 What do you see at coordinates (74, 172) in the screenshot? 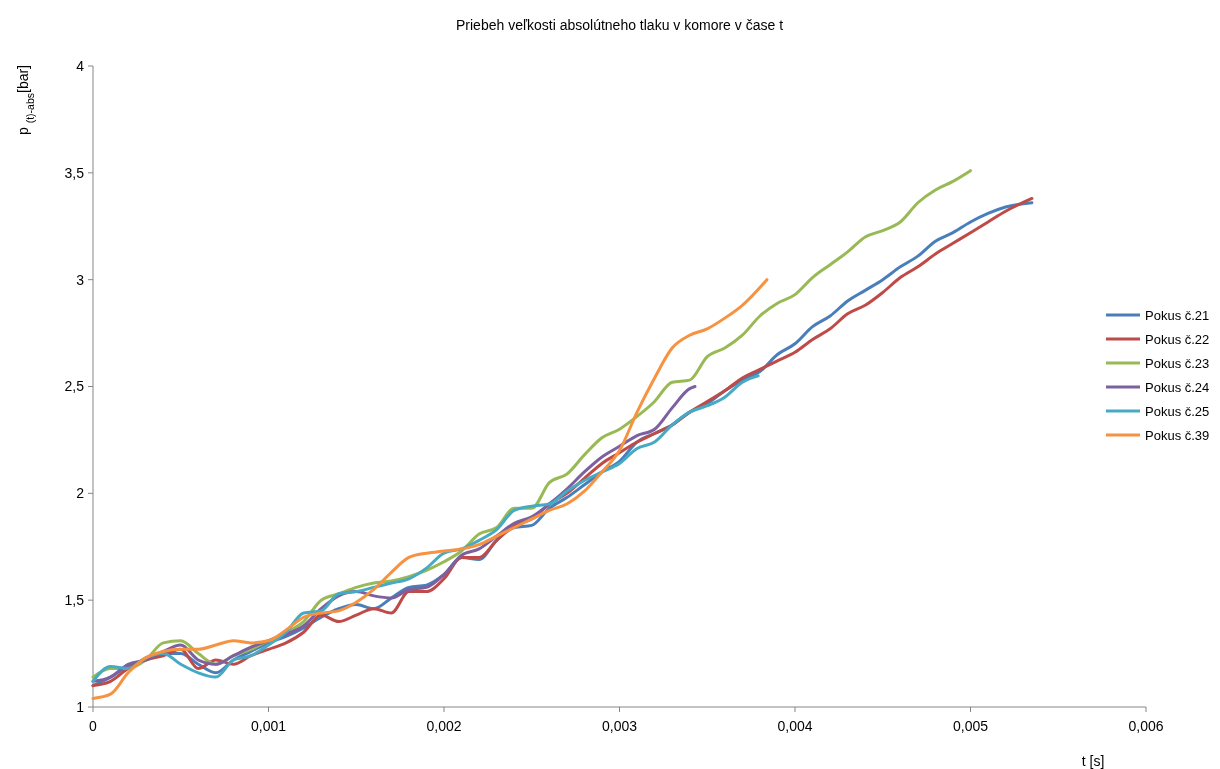
I see `y-tick-label: 3,5` at bounding box center [74, 172].